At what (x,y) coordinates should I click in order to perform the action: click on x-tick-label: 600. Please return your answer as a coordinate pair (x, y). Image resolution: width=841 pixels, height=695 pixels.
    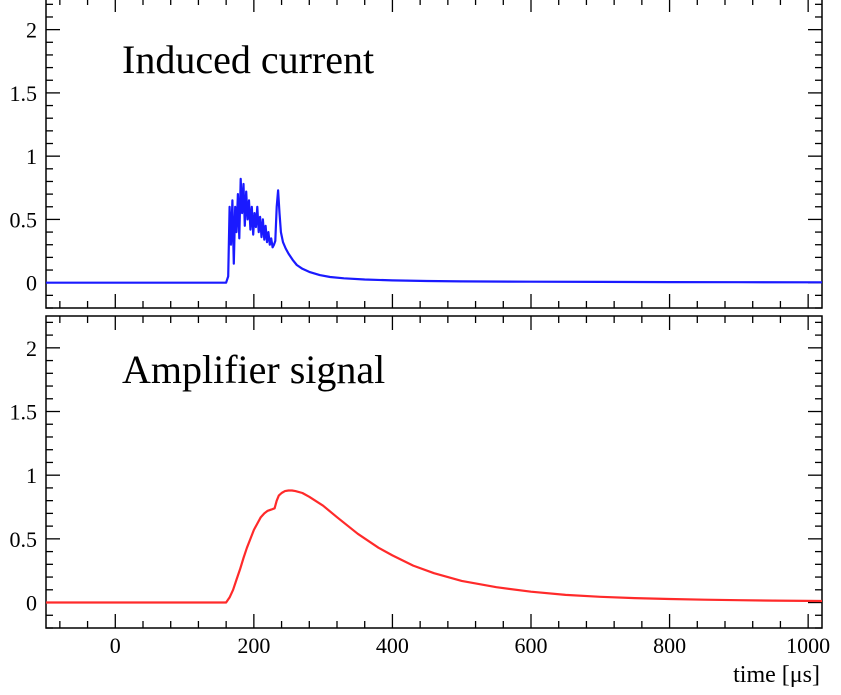
    Looking at the image, I should click on (531, 645).